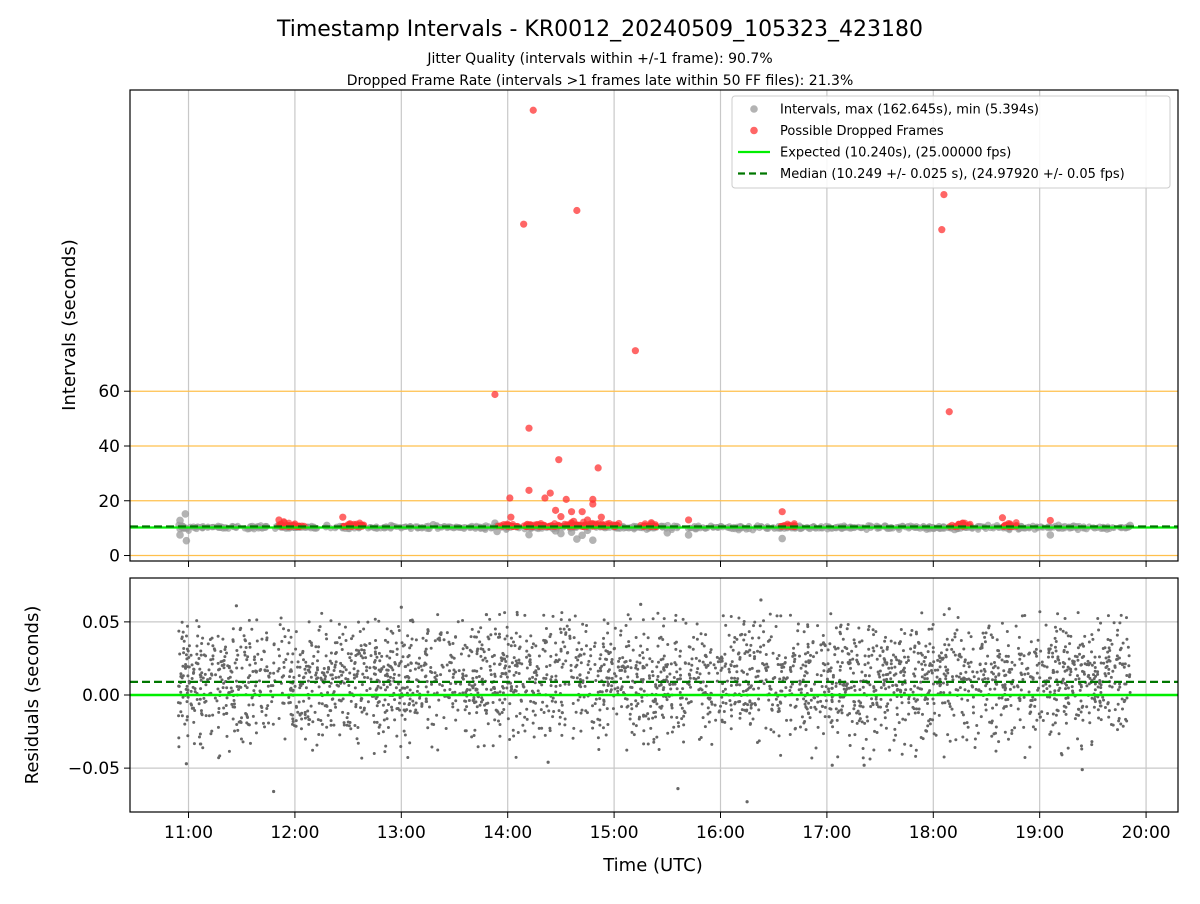  Describe the element at coordinates (507, 833) in the screenshot. I see `x-tick-label: 14:00` at that location.